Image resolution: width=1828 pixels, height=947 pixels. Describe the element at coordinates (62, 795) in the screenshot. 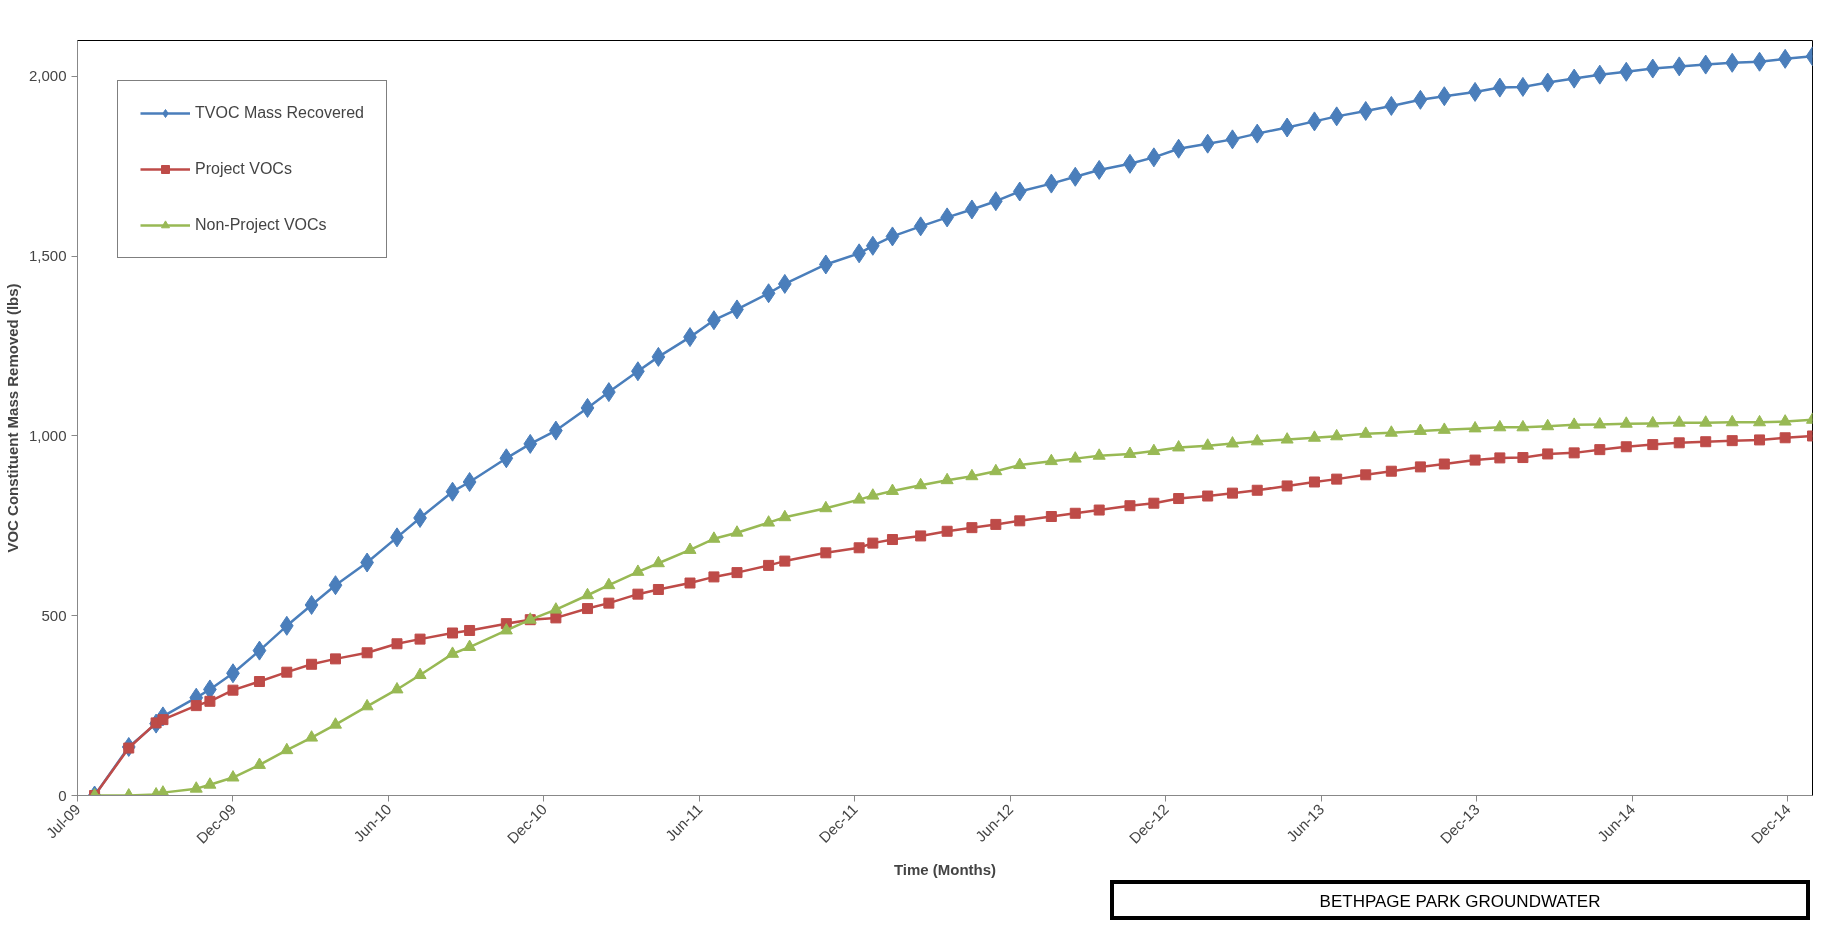

I see `y-tick-label: 0` at that location.